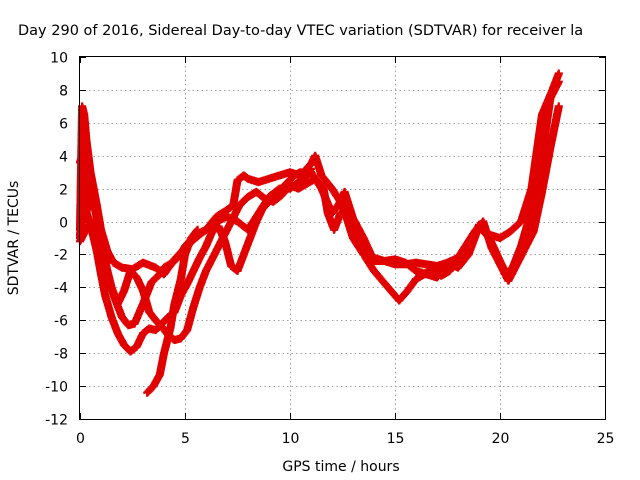 The image size is (640, 480). Describe the element at coordinates (340, 467) in the screenshot. I see `x-axis-label: GPS time / hours` at that location.